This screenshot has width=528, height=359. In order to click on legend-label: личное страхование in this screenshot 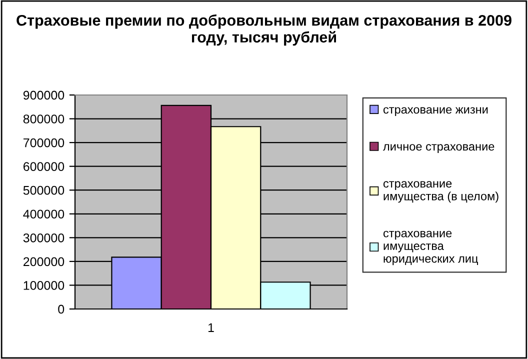, I will do `click(438, 148)`.